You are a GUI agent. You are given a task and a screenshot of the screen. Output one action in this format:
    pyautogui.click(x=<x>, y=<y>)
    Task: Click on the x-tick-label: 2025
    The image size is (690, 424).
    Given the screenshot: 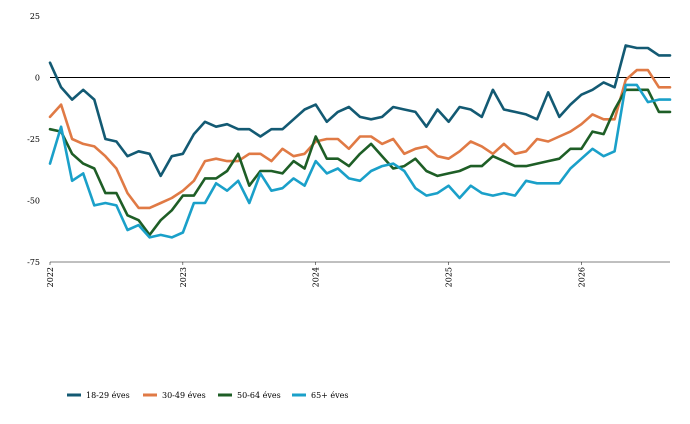 What is the action you would take?
    pyautogui.click(x=449, y=277)
    